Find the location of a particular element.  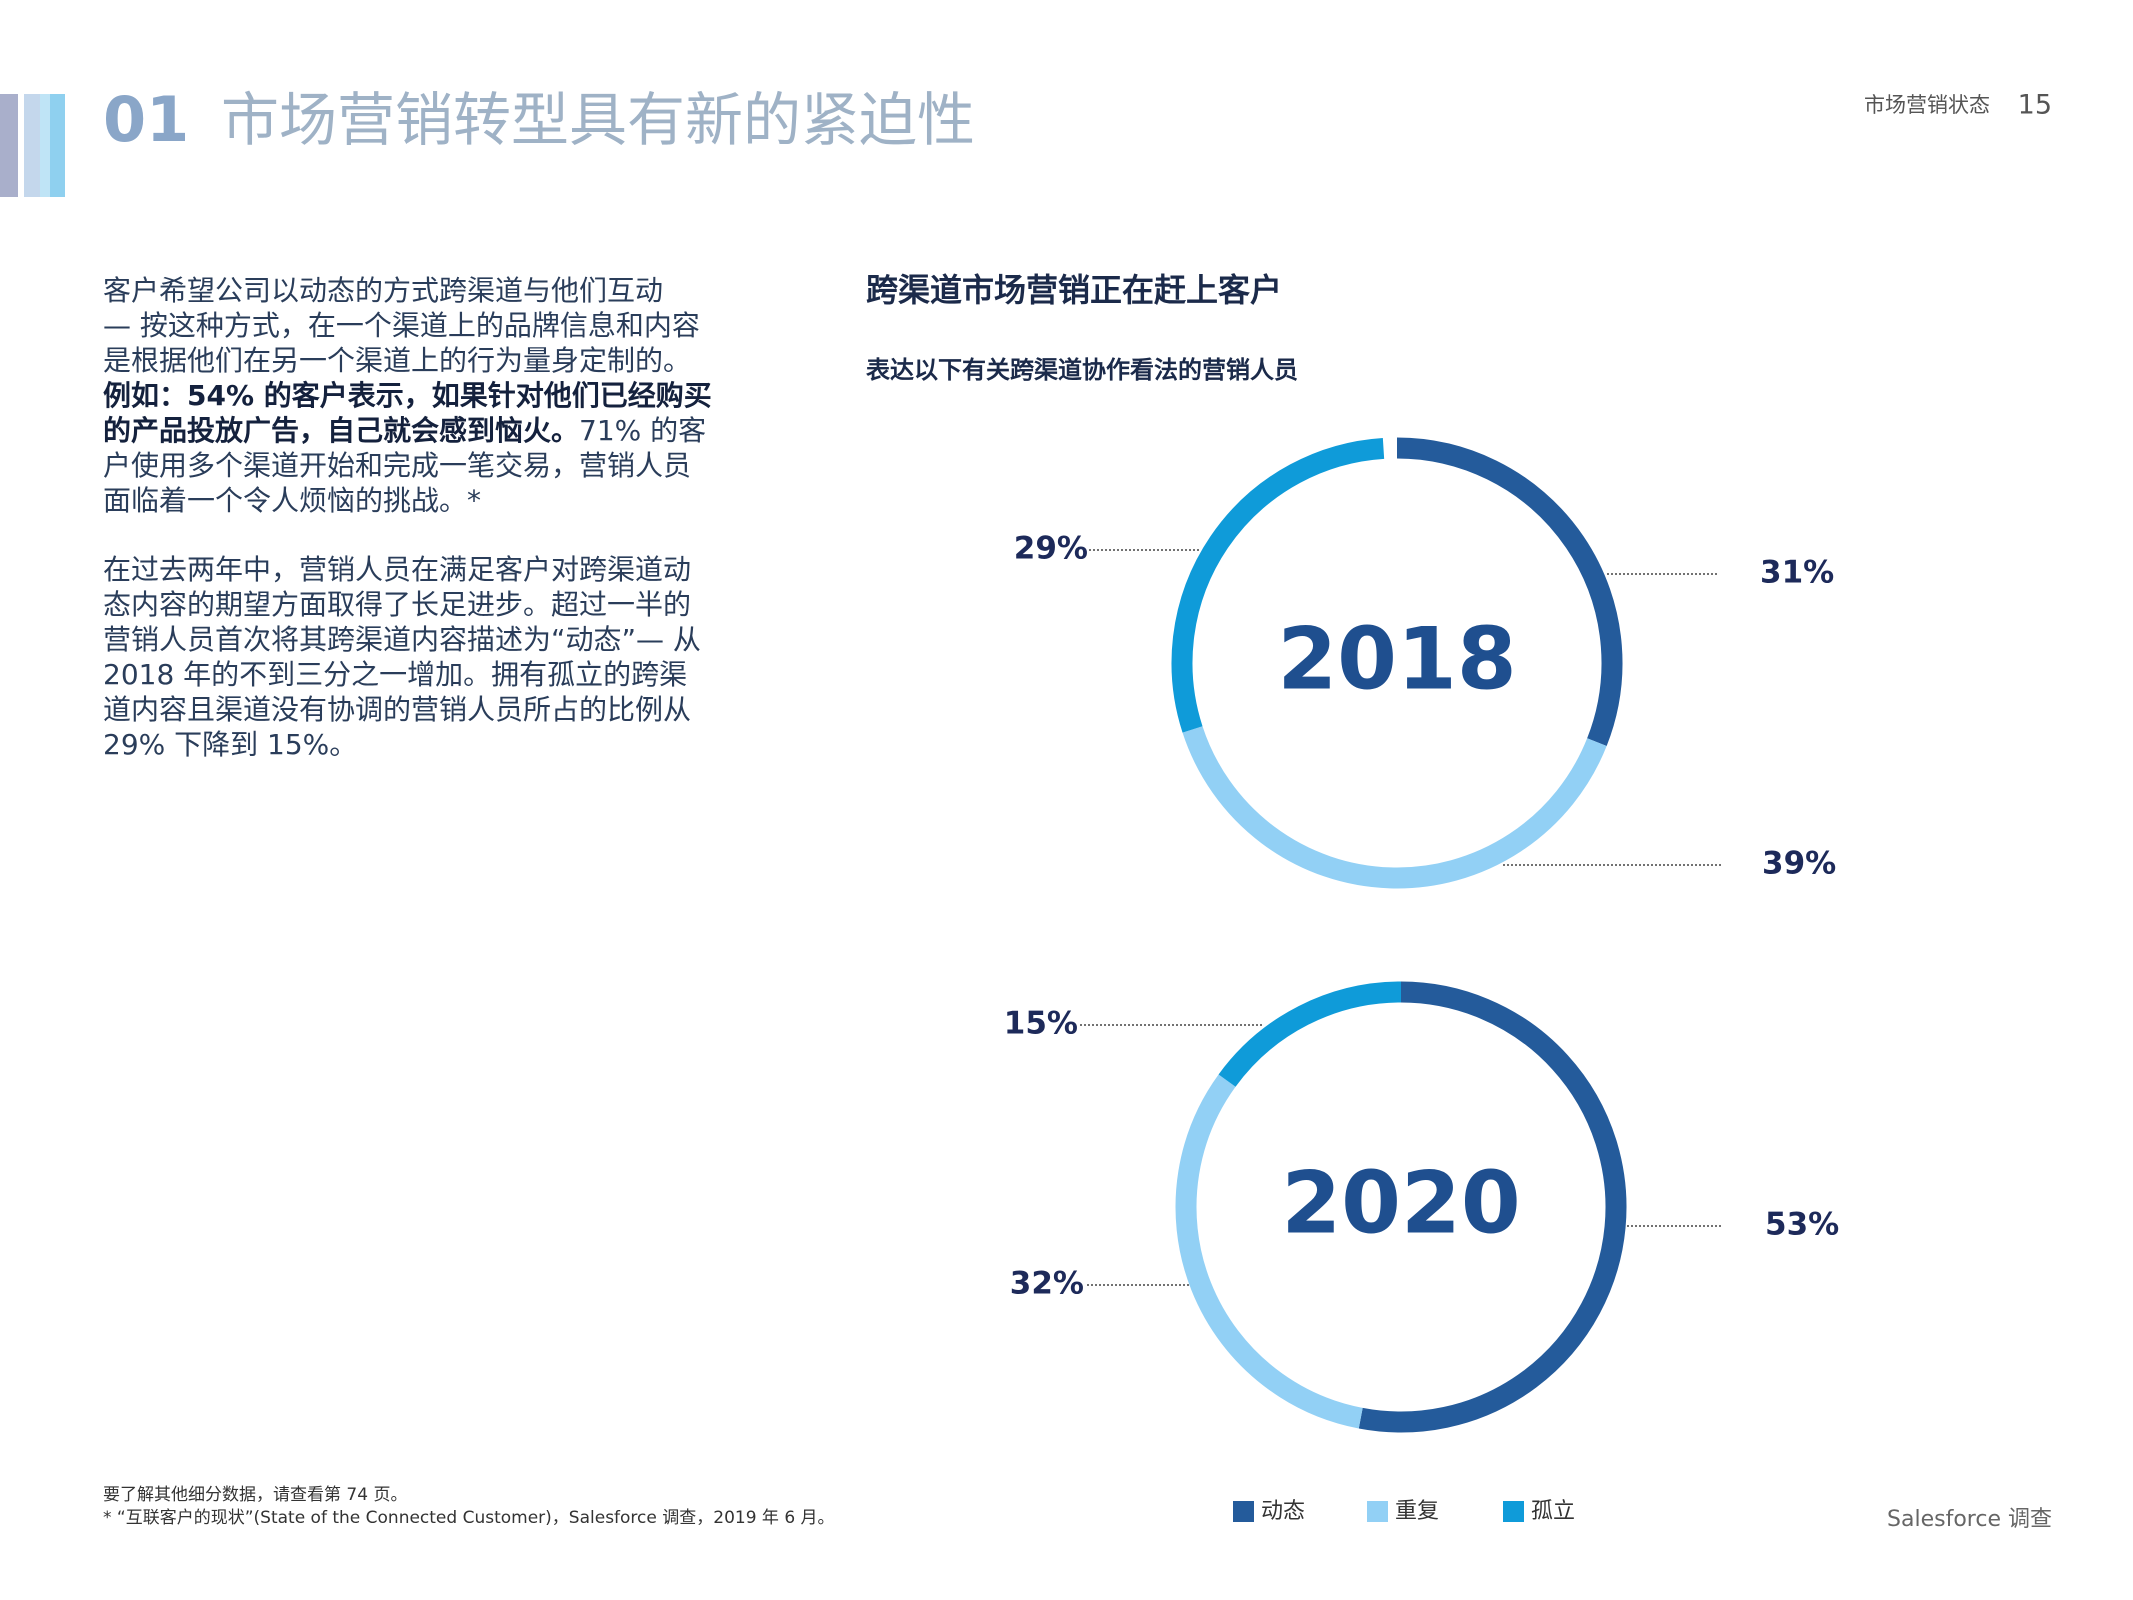

body-line: 道内容且渠道没有协调的营销人员所占的比例从 is located at coordinates (397, 709).